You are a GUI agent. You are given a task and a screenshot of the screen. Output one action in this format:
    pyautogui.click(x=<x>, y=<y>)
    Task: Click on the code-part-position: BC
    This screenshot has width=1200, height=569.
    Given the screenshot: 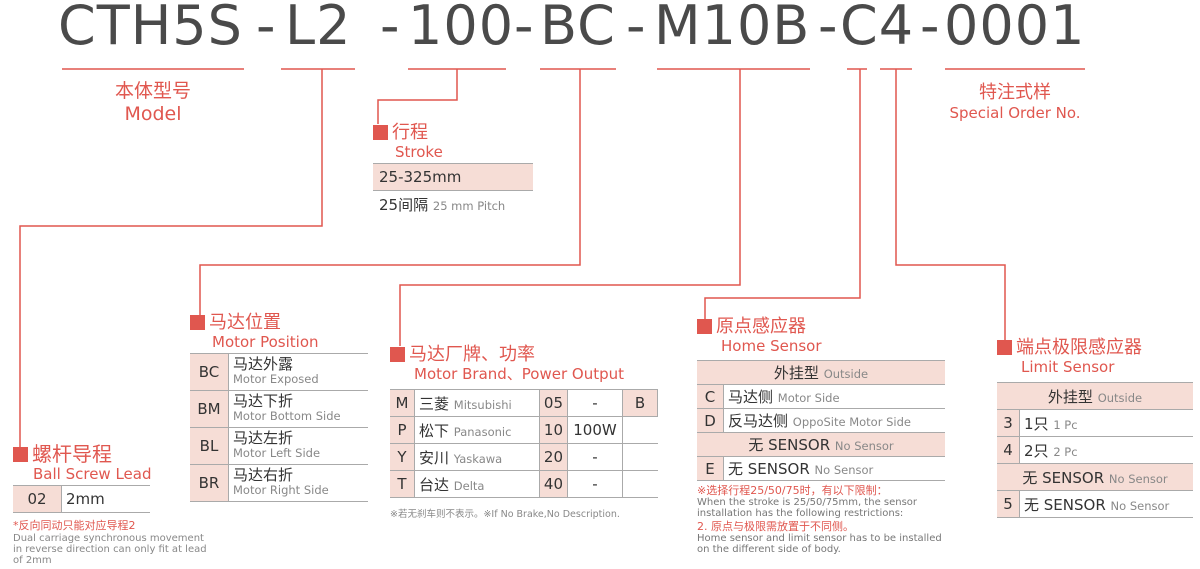 What is the action you would take?
    pyautogui.click(x=578, y=28)
    